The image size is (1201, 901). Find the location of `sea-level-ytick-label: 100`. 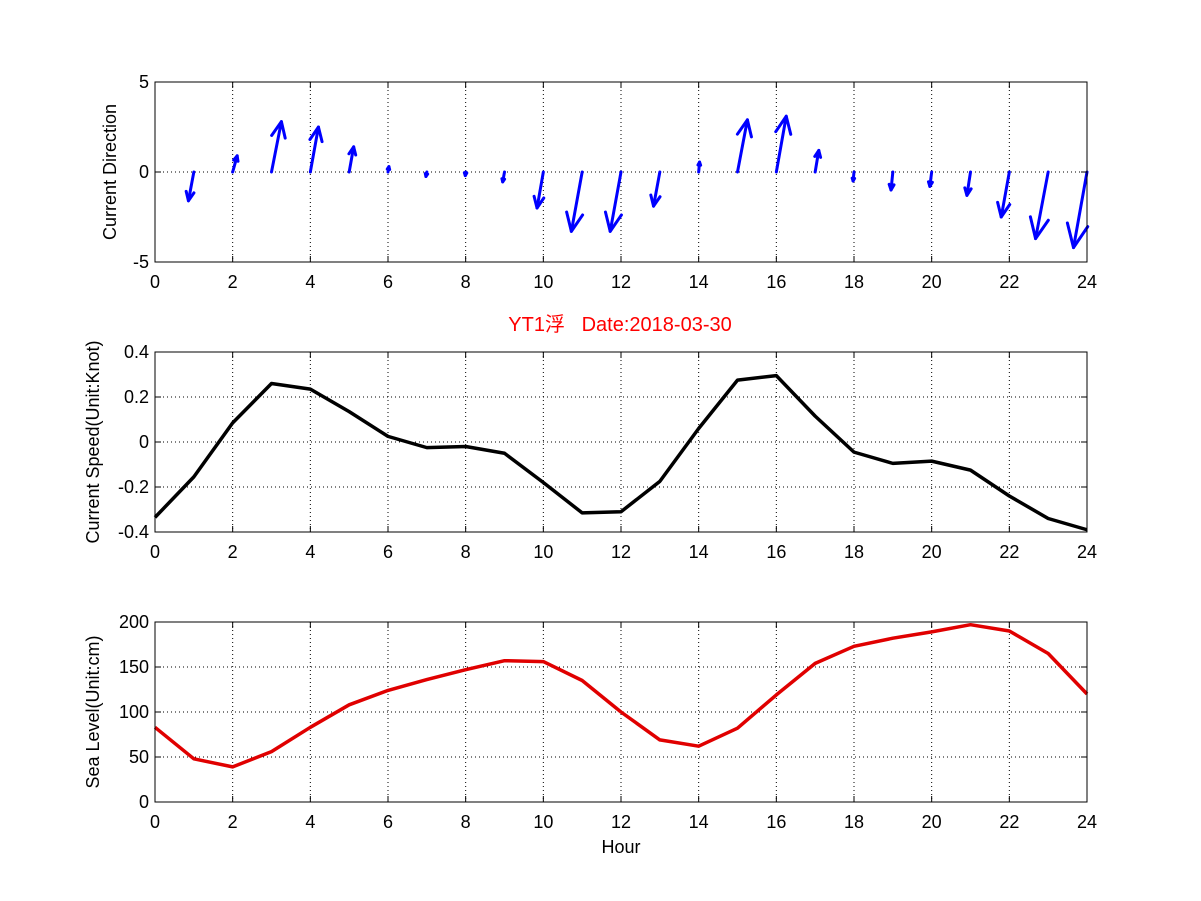

sea-level-ytick-label: 100 is located at coordinates (134, 712).